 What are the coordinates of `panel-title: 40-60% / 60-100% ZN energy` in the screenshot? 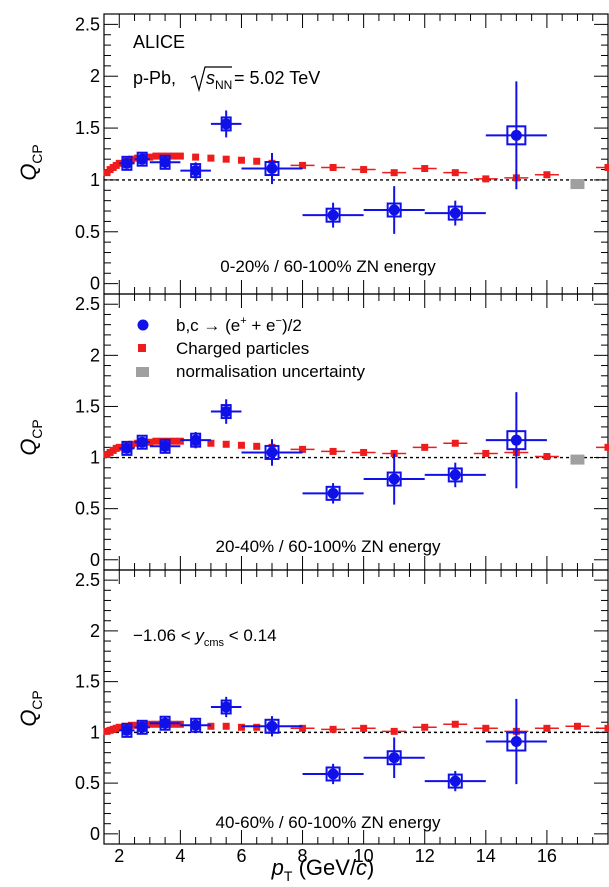 It's located at (328, 822).